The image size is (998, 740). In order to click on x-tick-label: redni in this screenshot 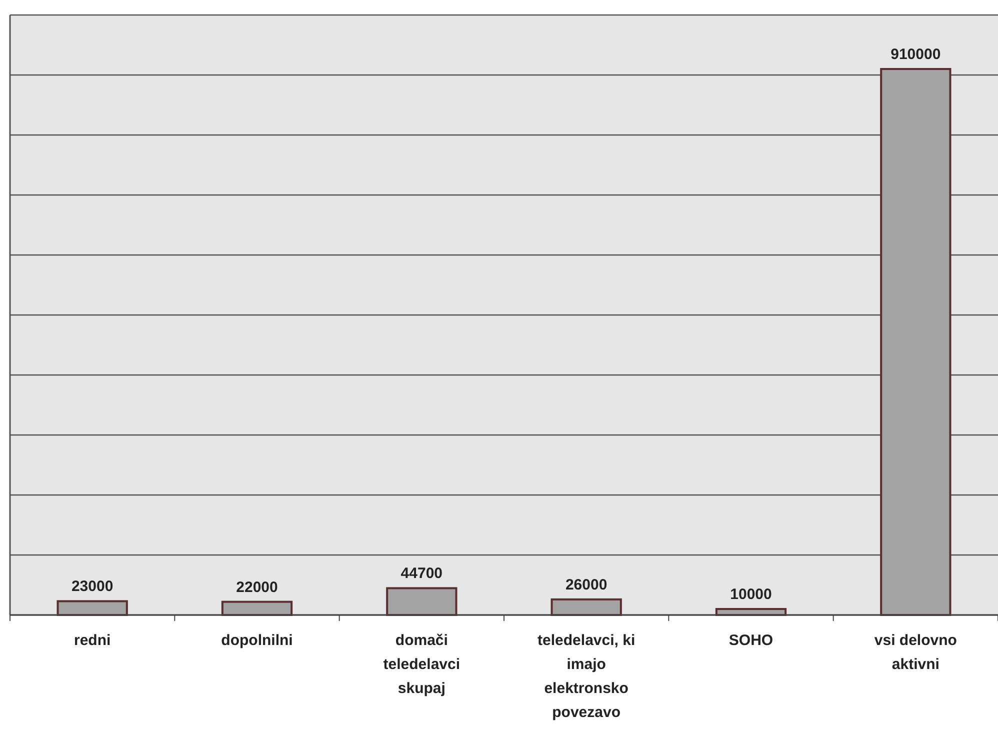, I will do `click(92, 640)`.